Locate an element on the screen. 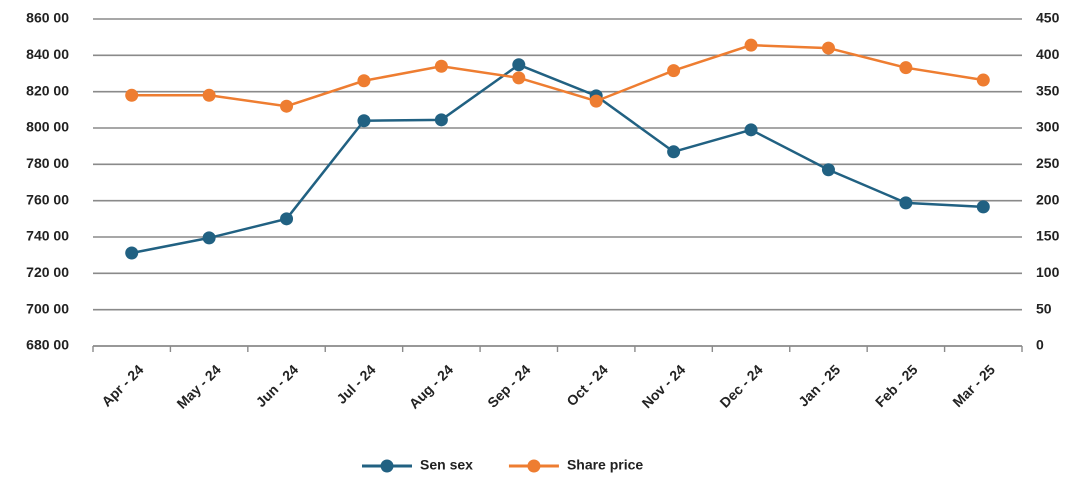 This screenshot has width=1084, height=478. y-tick-label: 740 00 is located at coordinates (47, 236).